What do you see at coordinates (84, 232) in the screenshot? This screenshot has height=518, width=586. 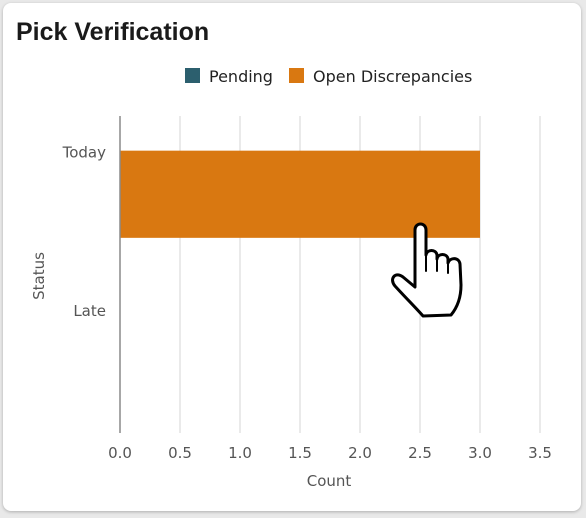 I see `category-labels: Today Late` at bounding box center [84, 232].